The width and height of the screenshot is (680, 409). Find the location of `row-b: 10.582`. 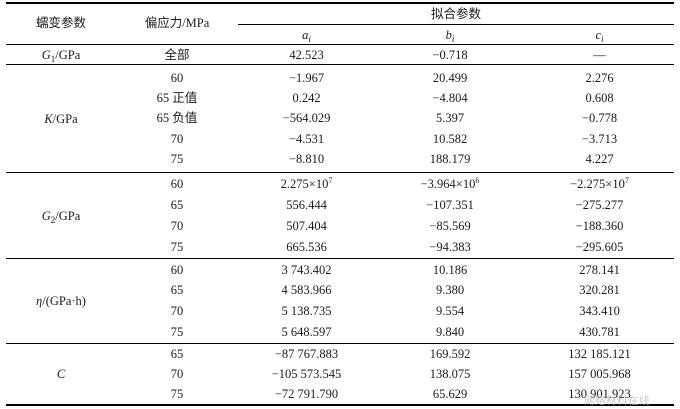

row-b: 10.582 is located at coordinates (450, 139).